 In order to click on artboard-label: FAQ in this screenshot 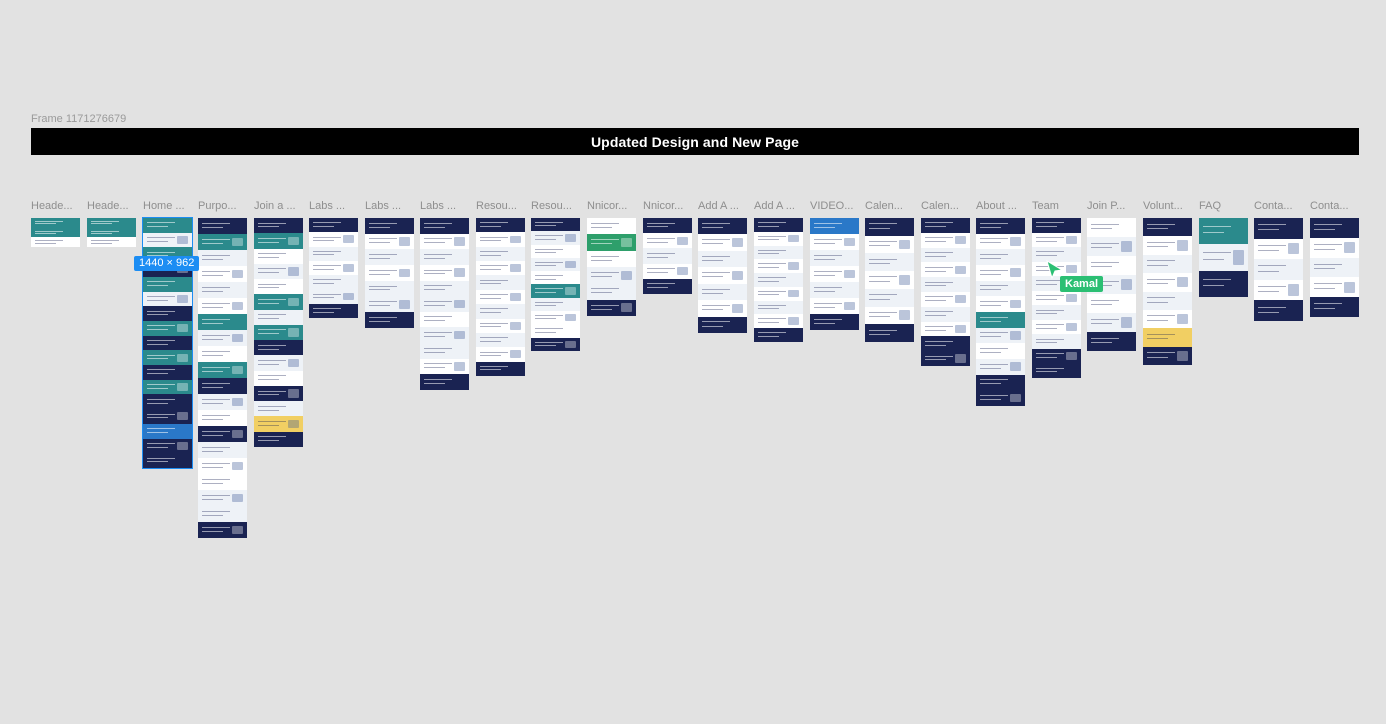, I will do `click(1210, 206)`.